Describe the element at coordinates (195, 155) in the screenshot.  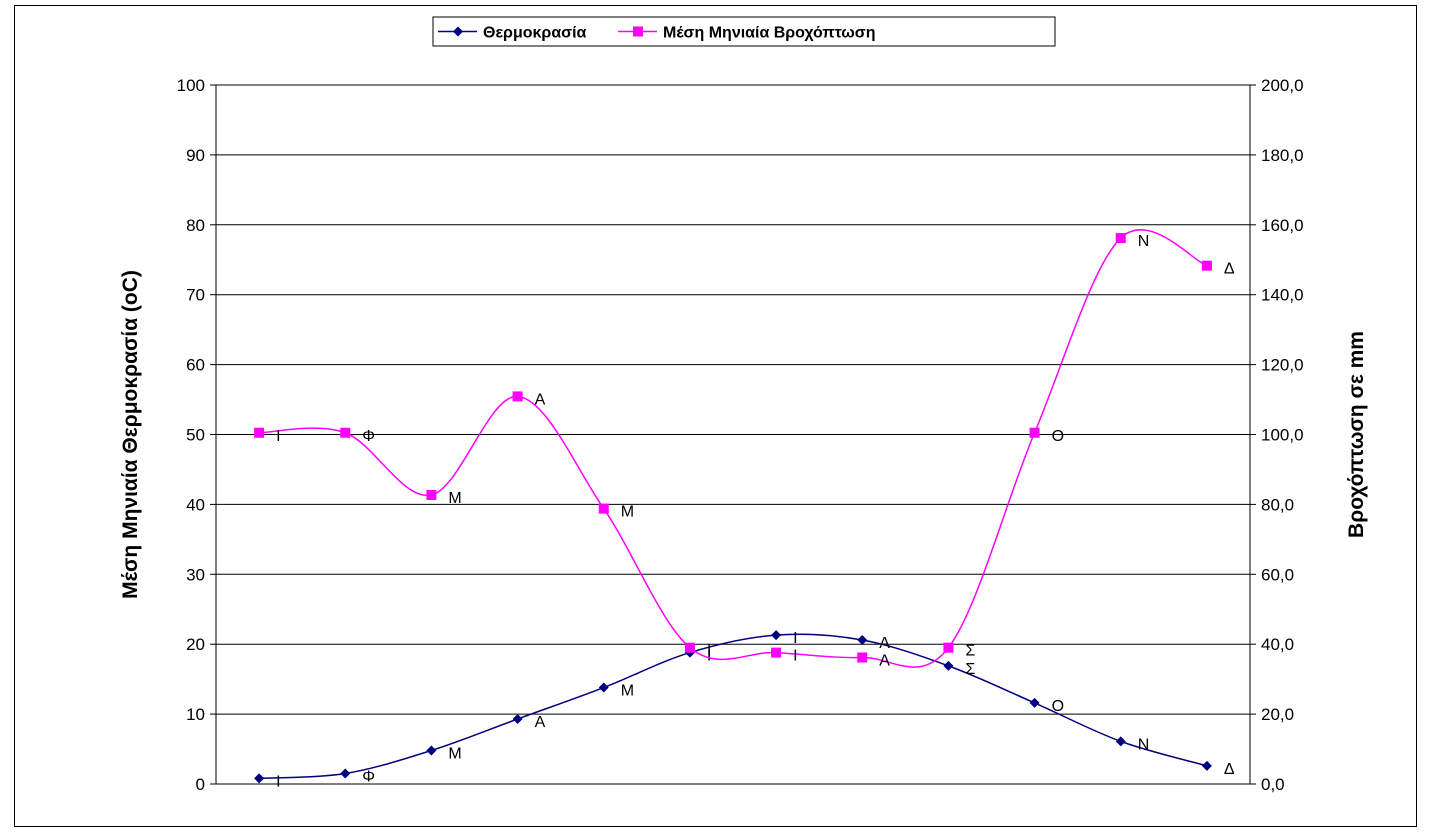
I see `left-tick-label: 90` at that location.